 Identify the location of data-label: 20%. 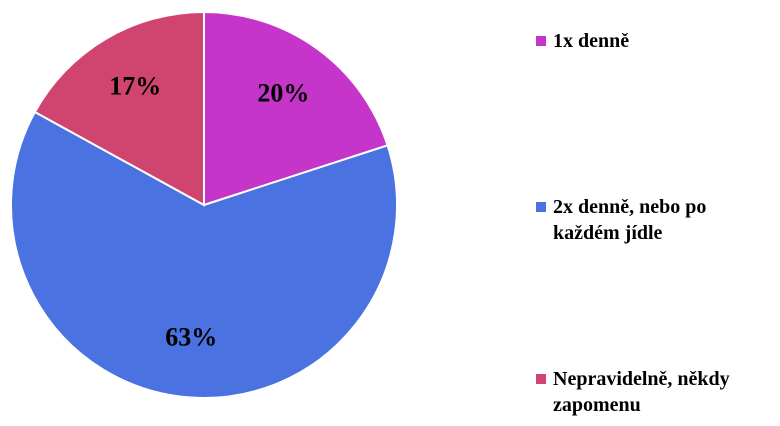
(283, 93).